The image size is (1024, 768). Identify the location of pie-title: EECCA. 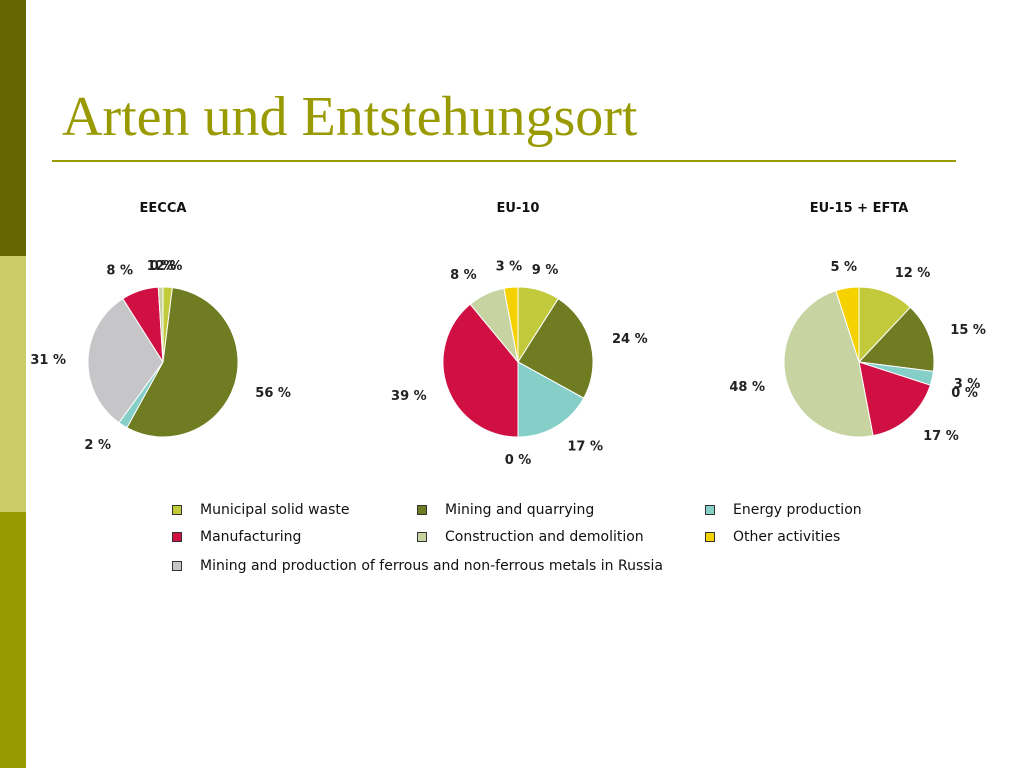
(163, 208).